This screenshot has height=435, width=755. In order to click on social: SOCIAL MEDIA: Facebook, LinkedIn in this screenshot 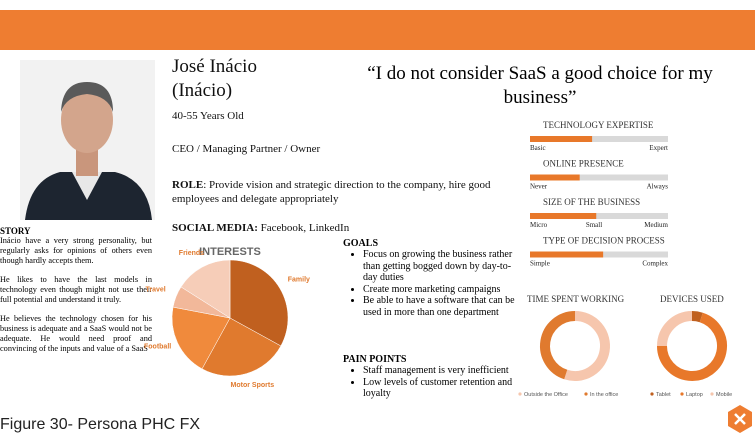, I will do `click(260, 228)`.